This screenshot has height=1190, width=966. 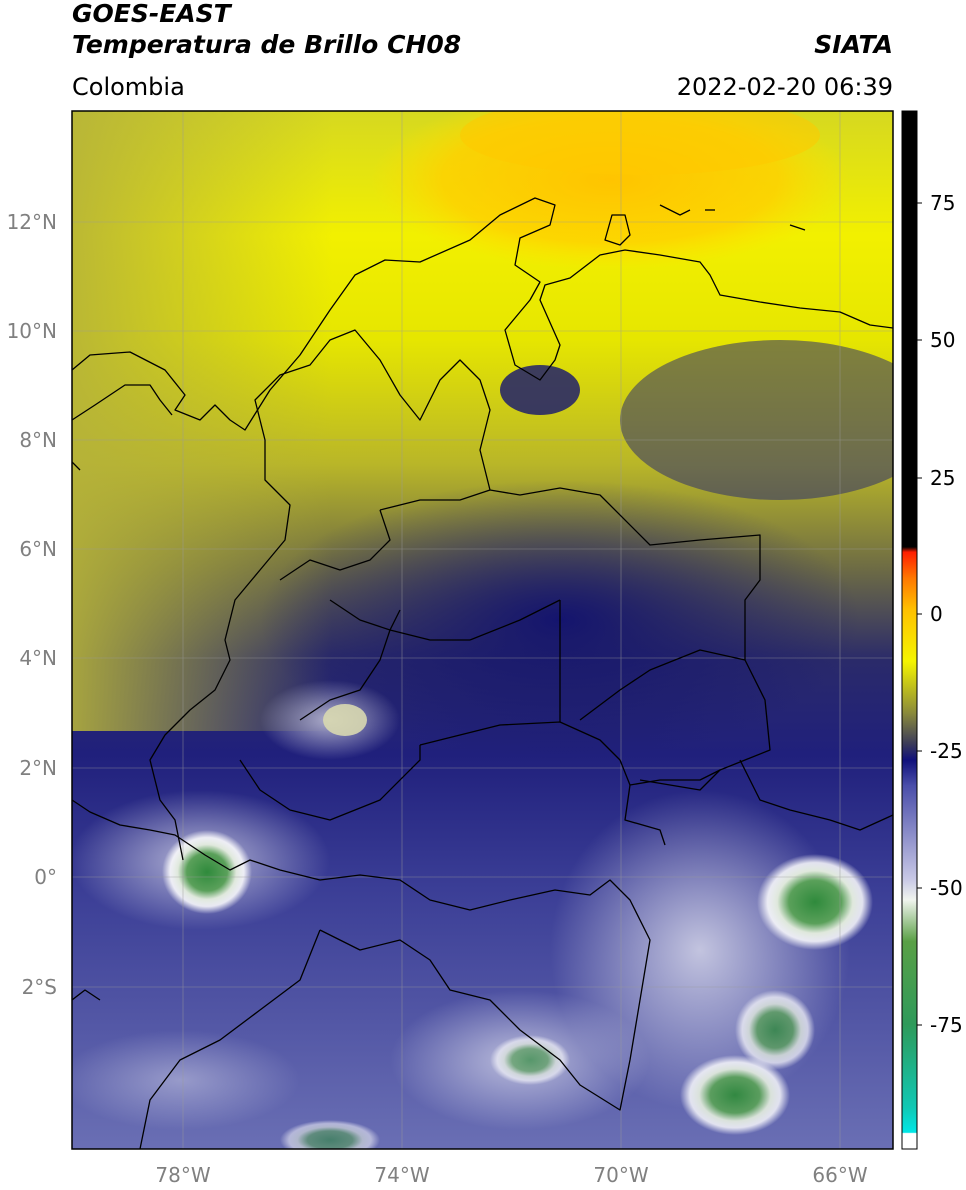 I want to click on lat-tick-12n: 12°N, so click(x=32, y=222).